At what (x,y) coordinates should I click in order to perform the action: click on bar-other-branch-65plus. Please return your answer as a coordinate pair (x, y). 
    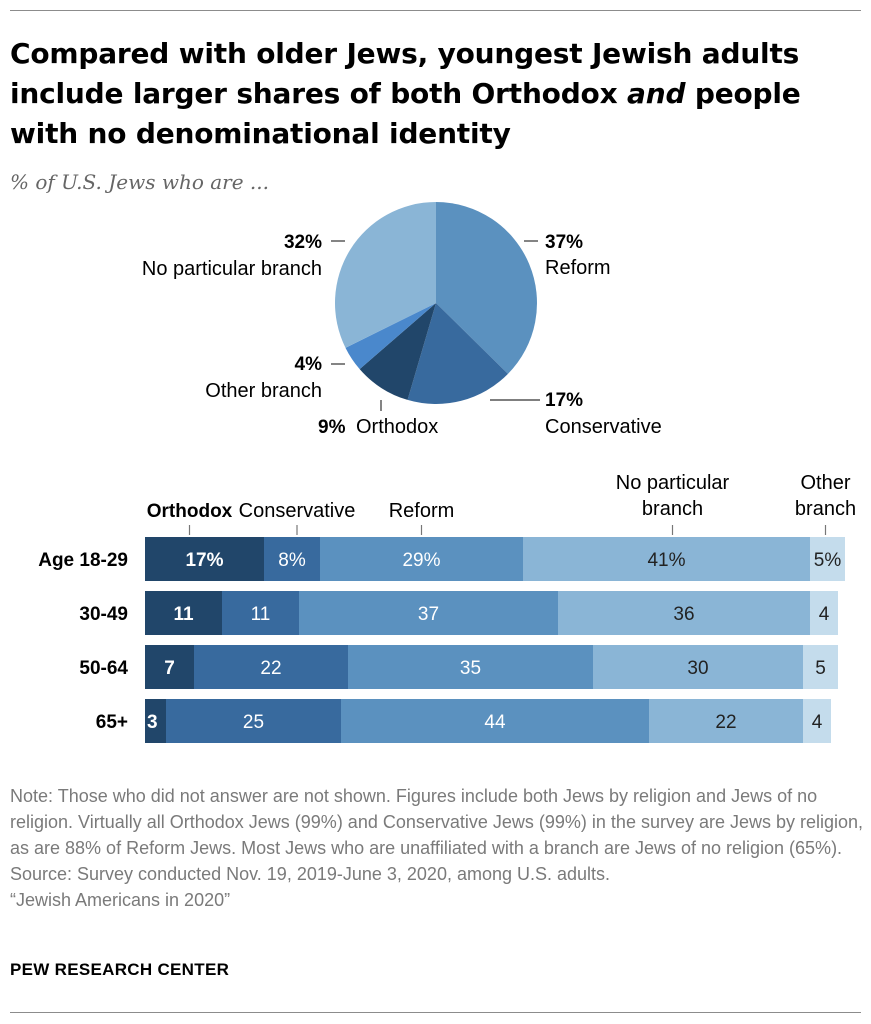
    Looking at the image, I should click on (817, 721).